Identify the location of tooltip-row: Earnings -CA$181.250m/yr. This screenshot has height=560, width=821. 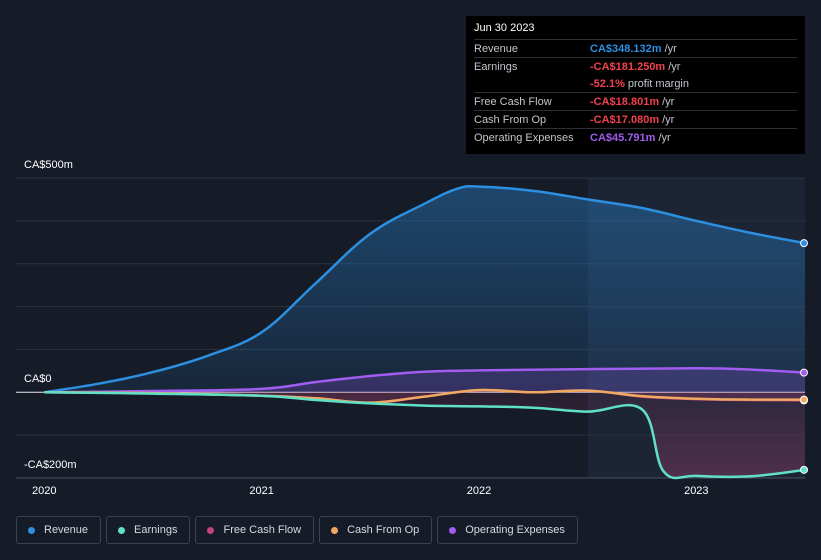
(635, 66).